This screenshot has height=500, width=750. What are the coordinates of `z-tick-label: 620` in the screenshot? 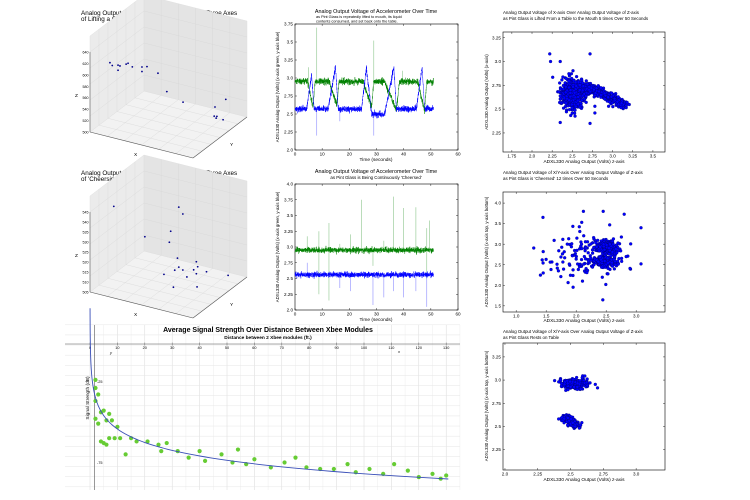 It's located at (86, 64).